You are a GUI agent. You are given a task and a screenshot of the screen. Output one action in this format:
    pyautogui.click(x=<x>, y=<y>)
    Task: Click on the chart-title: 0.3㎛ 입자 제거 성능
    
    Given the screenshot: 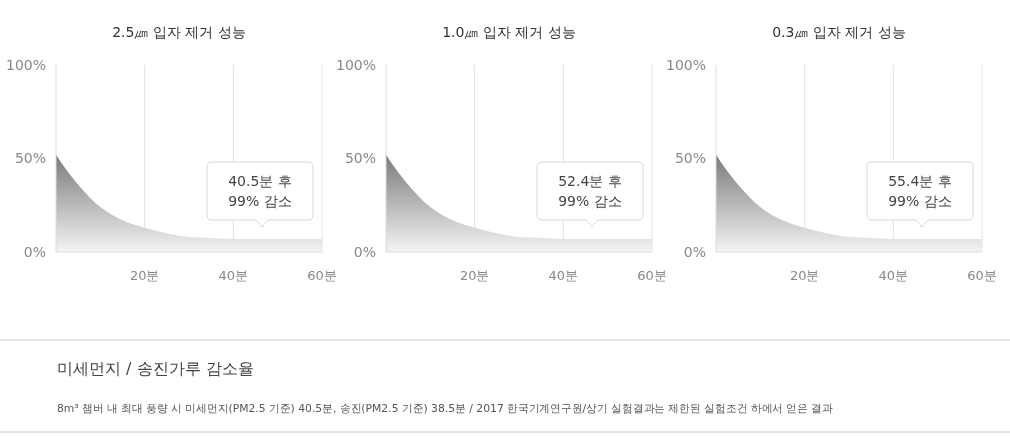 What is the action you would take?
    pyautogui.click(x=839, y=32)
    